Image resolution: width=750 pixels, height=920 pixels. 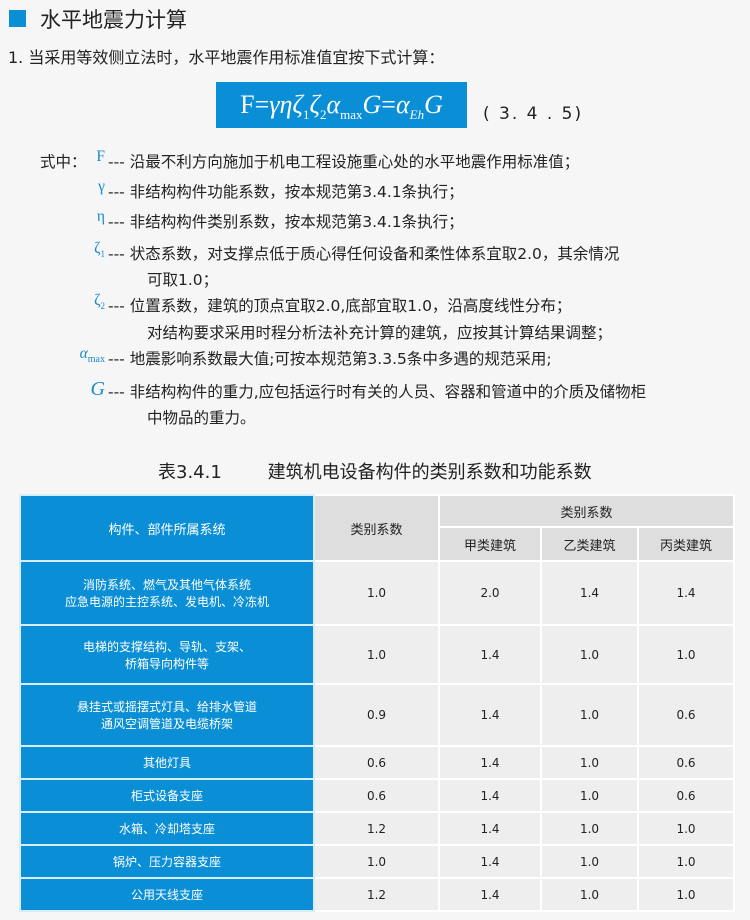 I want to click on table-row: 其他灯具 0.6 1.4 1.0 0.6, so click(x=377, y=762).